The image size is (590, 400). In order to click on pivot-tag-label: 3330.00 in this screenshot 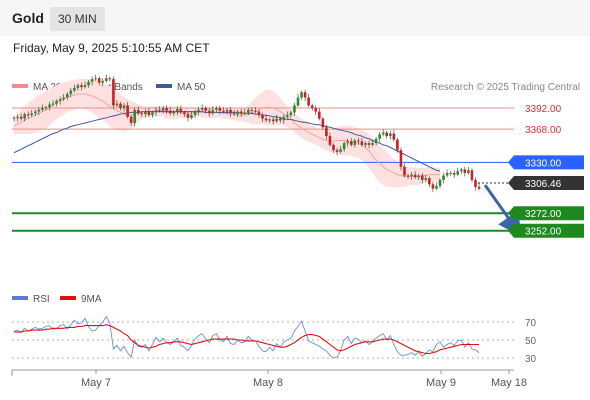, I will do `click(543, 163)`.